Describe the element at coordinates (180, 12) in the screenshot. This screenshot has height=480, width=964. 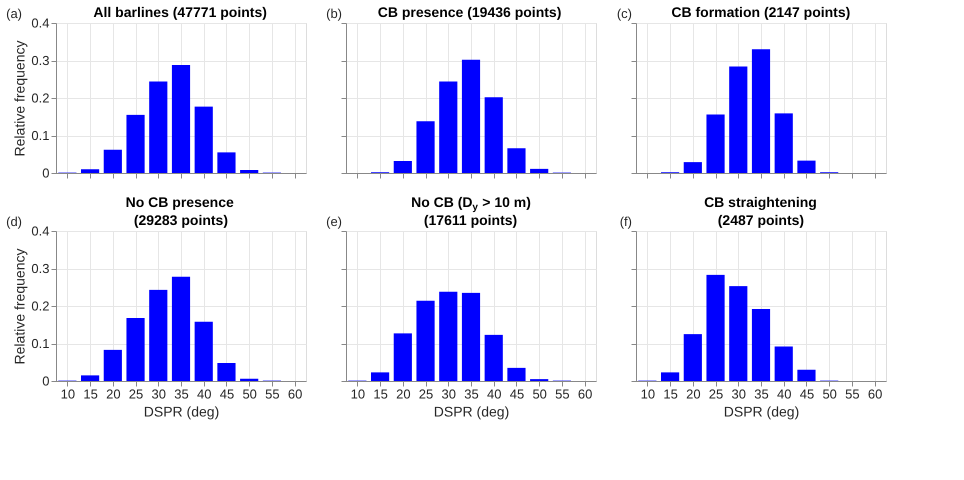
I see `chart-title: All barlines (47771 points)` at that location.